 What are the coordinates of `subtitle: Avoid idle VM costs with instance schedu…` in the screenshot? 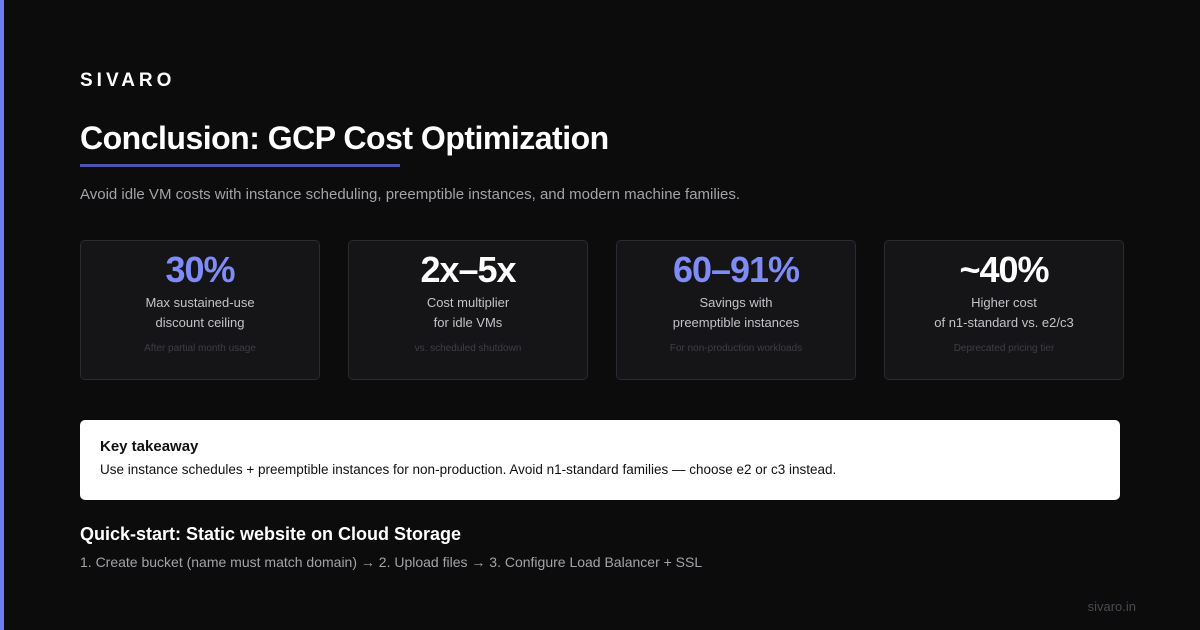 It's located at (410, 194).